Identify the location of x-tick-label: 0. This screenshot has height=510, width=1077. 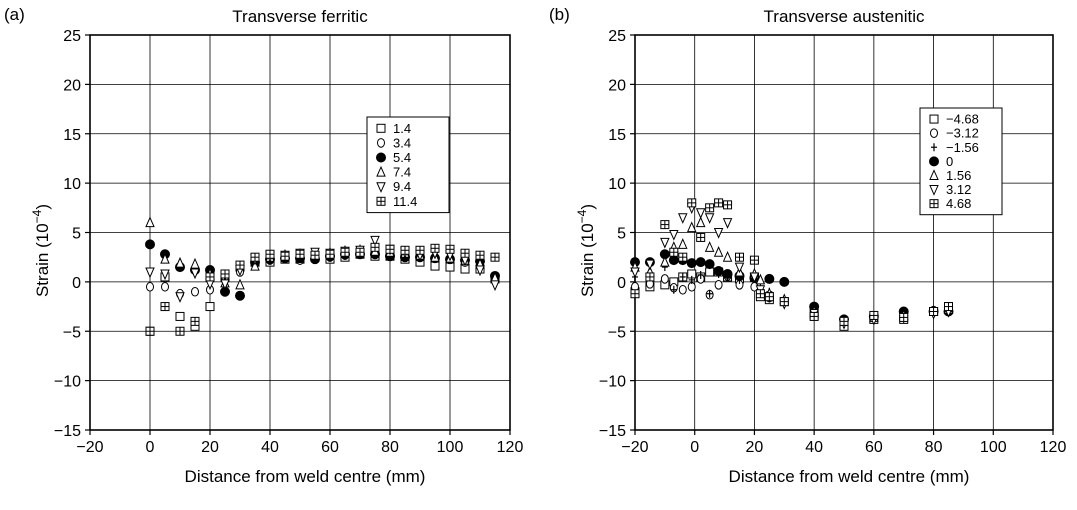
(694, 447).